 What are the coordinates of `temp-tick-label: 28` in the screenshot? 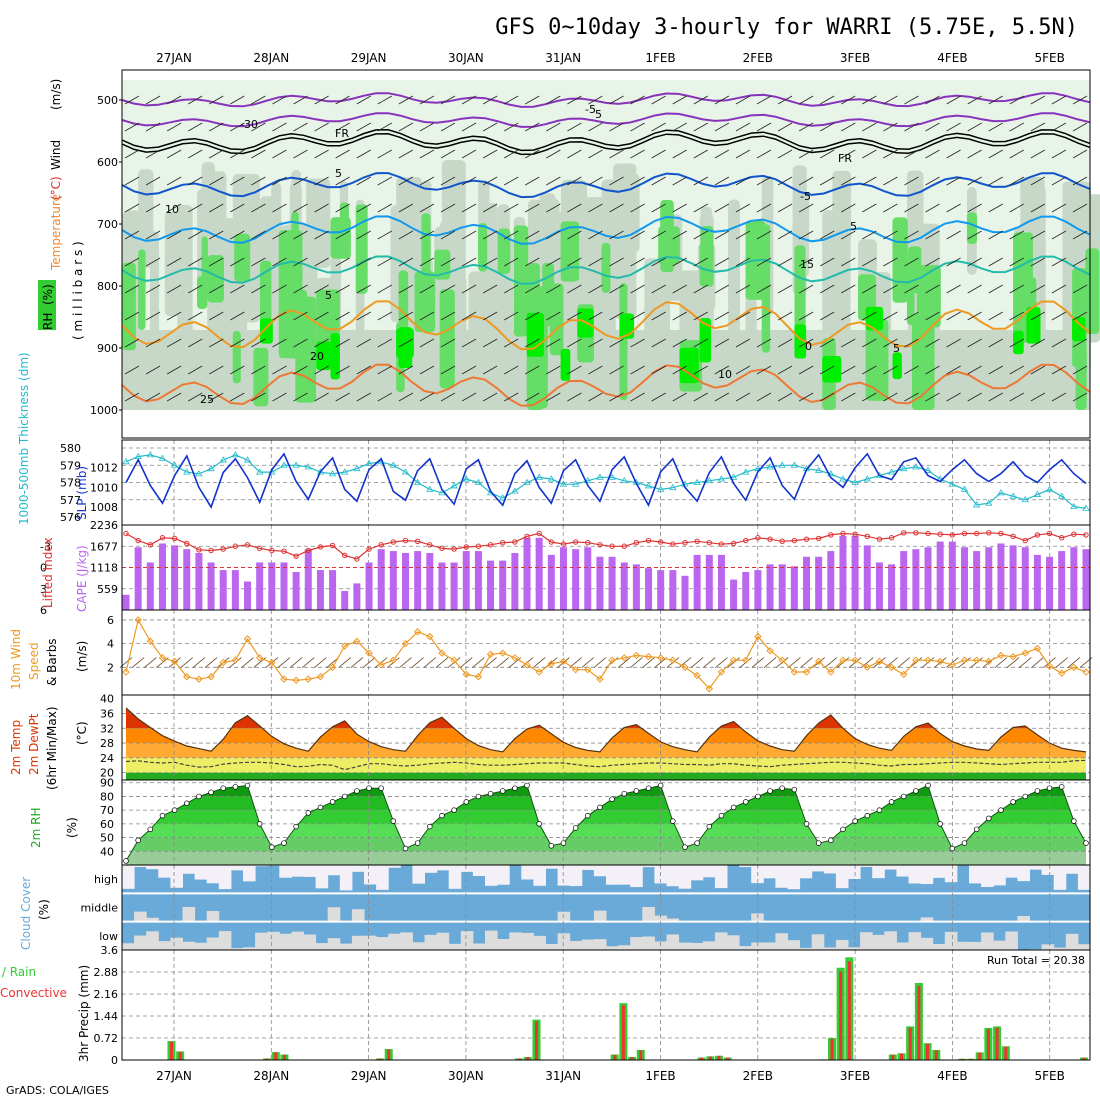 It's located at (107, 743).